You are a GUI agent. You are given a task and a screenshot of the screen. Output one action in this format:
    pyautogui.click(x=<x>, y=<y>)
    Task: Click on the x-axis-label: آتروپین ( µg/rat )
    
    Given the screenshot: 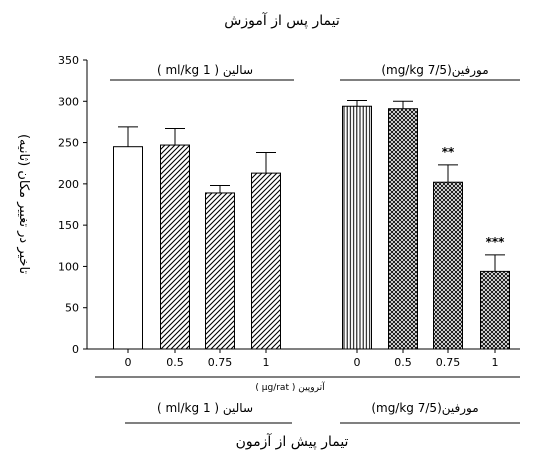 What is the action you would take?
    pyautogui.click(x=290, y=387)
    